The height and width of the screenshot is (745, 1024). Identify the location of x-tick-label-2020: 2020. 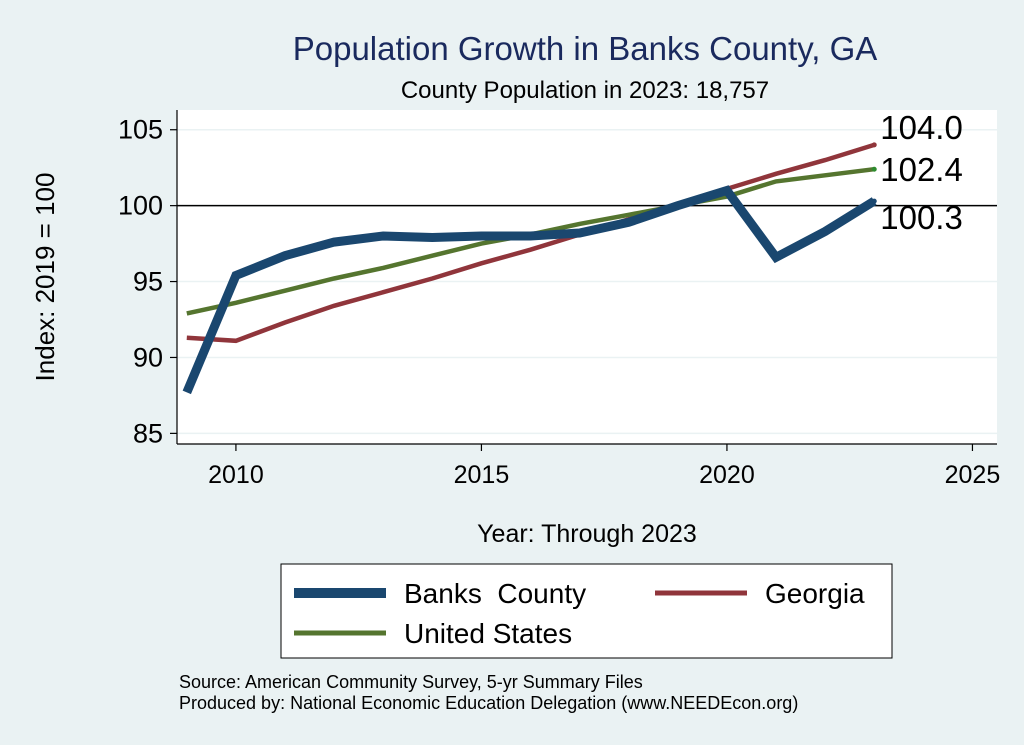
(727, 475).